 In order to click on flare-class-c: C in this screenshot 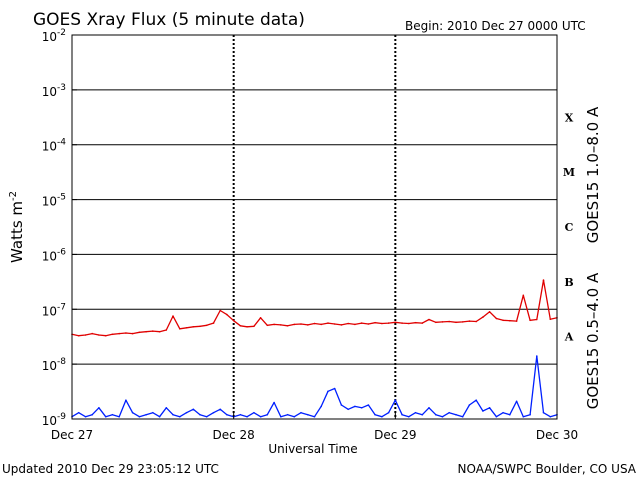, I will do `click(569, 227)`.